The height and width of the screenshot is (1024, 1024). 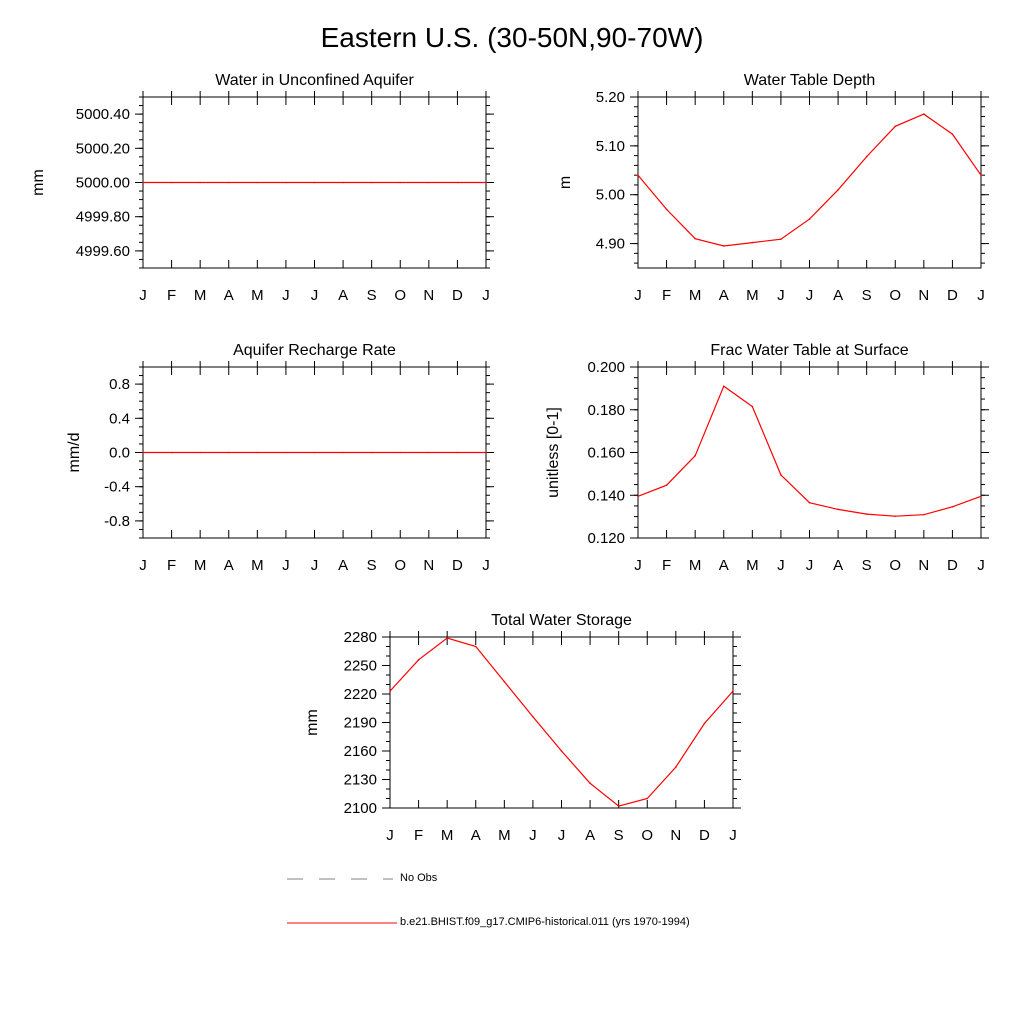 I want to click on legend, so click(x=342, y=901).